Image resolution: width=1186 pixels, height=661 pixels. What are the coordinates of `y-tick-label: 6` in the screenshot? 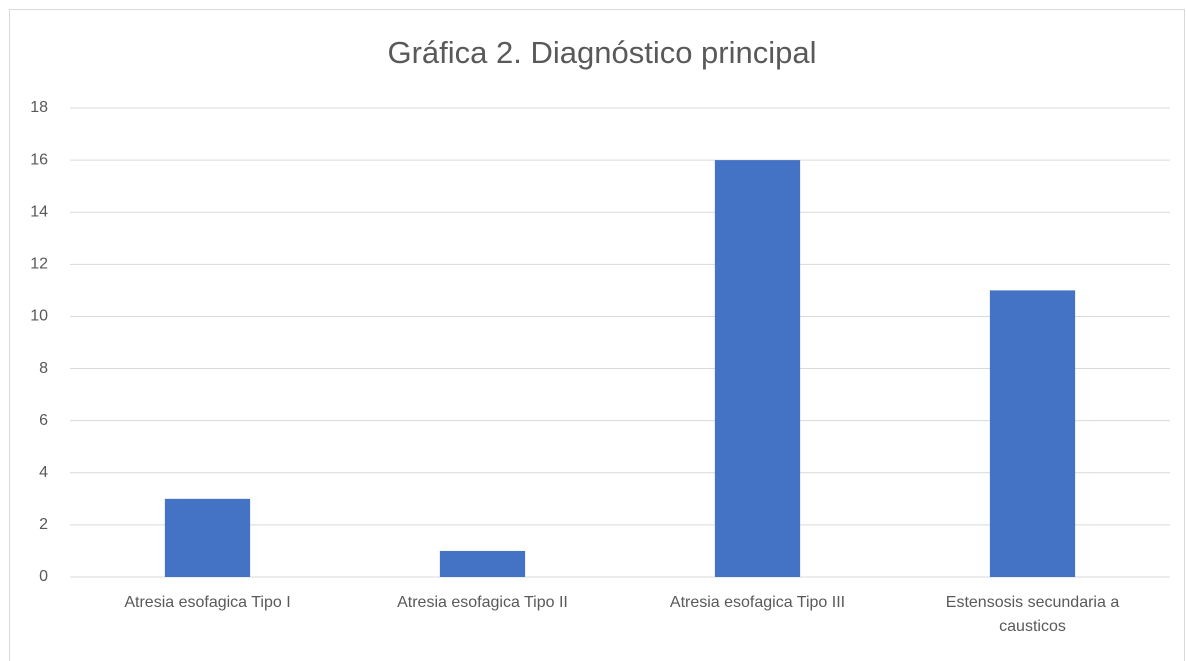 It's located at (43, 420).